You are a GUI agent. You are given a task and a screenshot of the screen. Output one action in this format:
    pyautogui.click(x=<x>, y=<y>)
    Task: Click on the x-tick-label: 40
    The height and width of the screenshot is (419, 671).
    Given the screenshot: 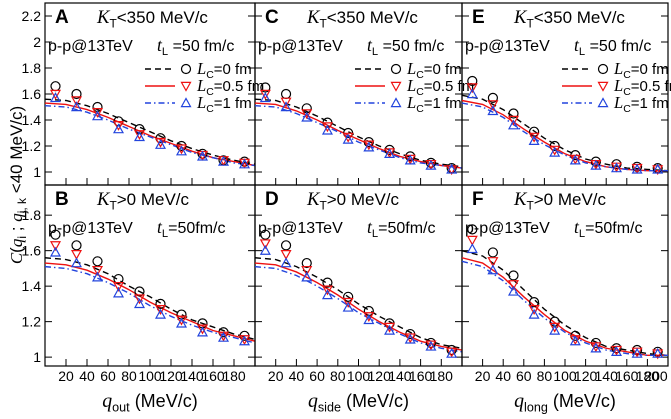 What is the action you would take?
    pyautogui.click(x=297, y=376)
    